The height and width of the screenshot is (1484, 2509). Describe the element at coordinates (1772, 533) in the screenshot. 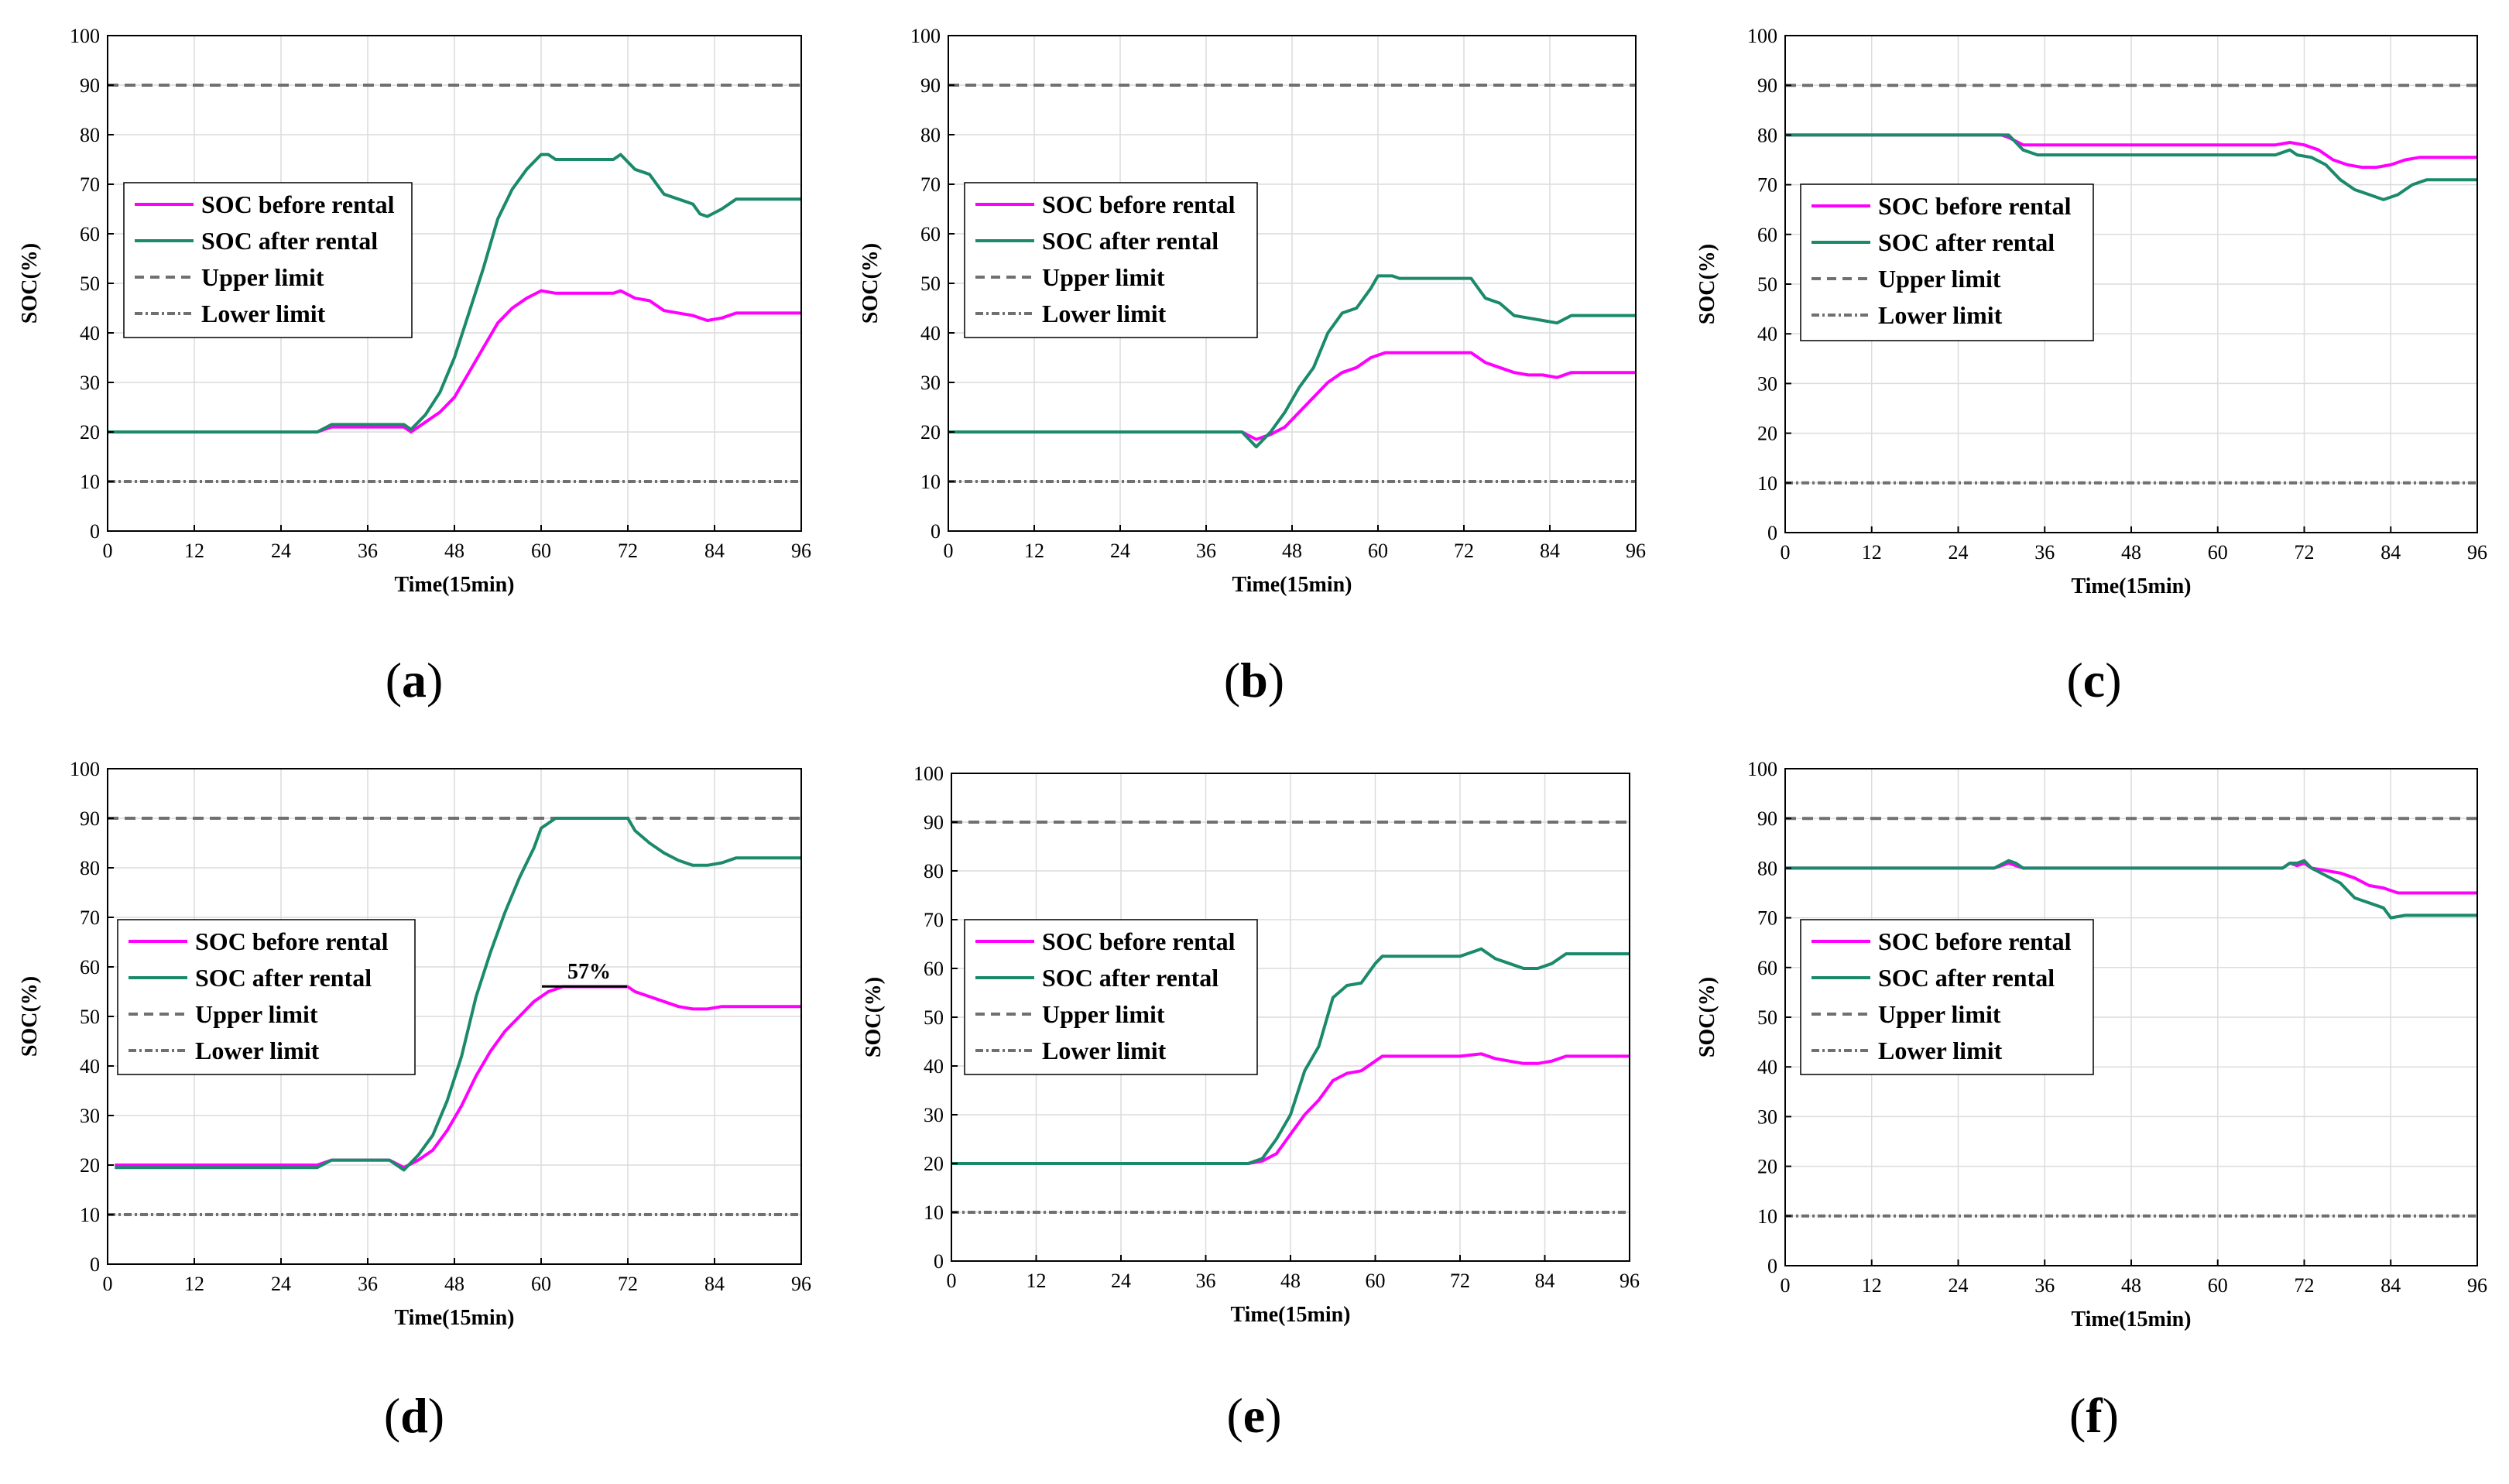

I see `y-tick-label: 0` at that location.